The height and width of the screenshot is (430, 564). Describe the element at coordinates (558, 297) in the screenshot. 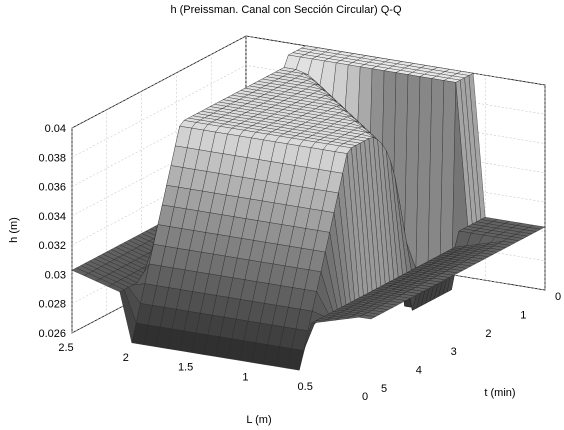

I see `y-tick-label: 0` at that location.